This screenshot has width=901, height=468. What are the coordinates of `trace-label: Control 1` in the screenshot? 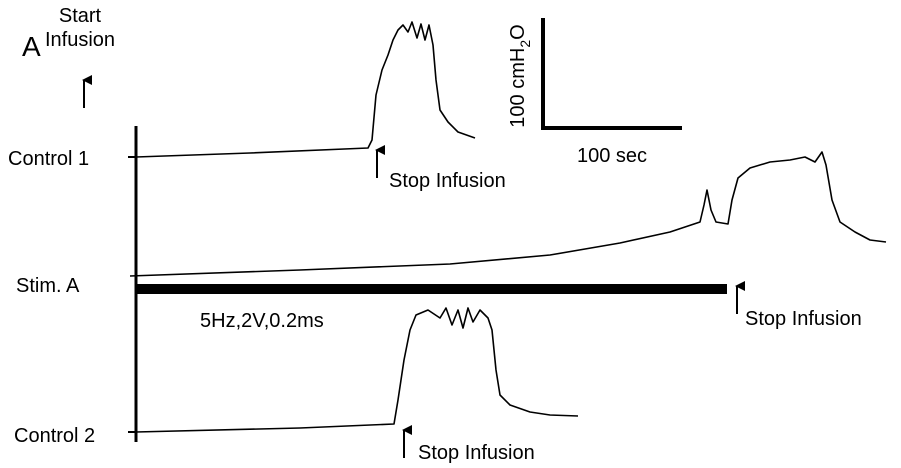 It's located at (48, 159).